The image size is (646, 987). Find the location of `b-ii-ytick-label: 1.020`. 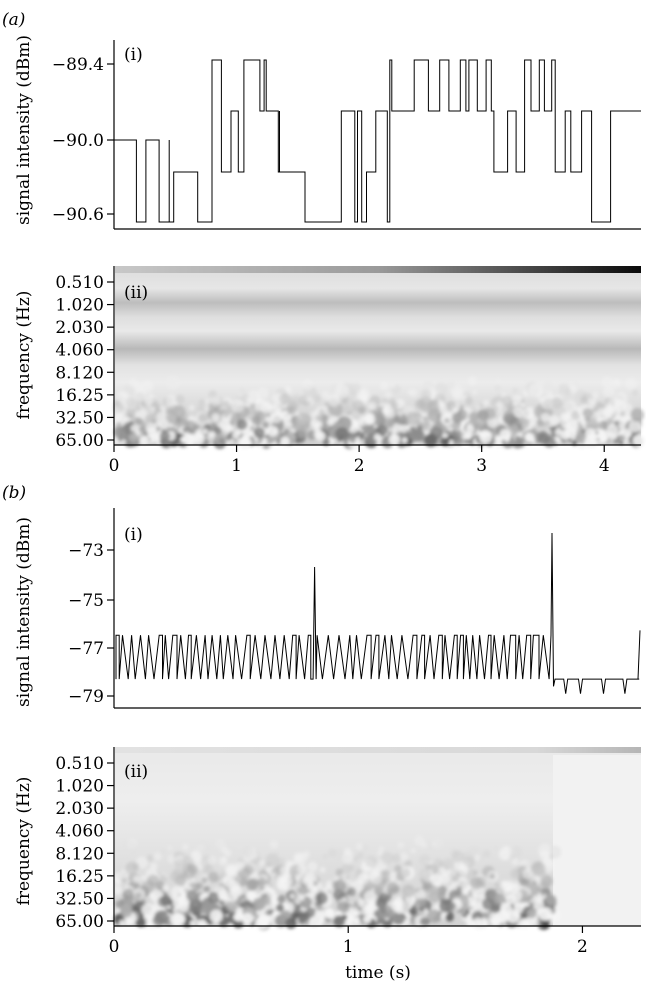

b-ii-ytick-label: 1.020 is located at coordinates (79, 787).